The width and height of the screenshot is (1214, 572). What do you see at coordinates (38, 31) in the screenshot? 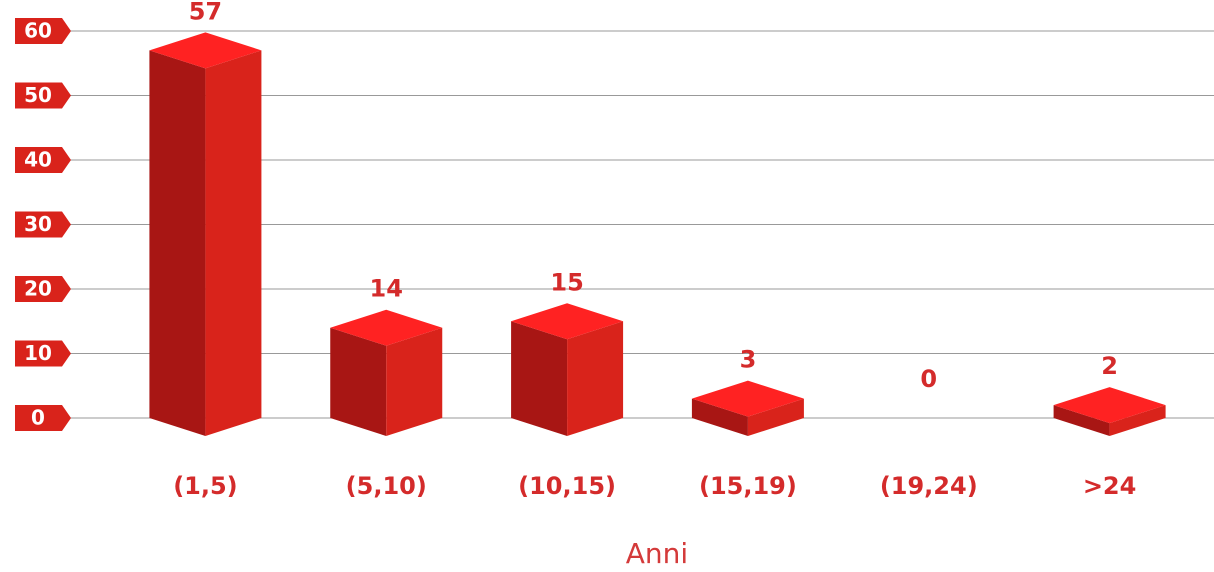
I see `y-tick-label: 60` at bounding box center [38, 31].